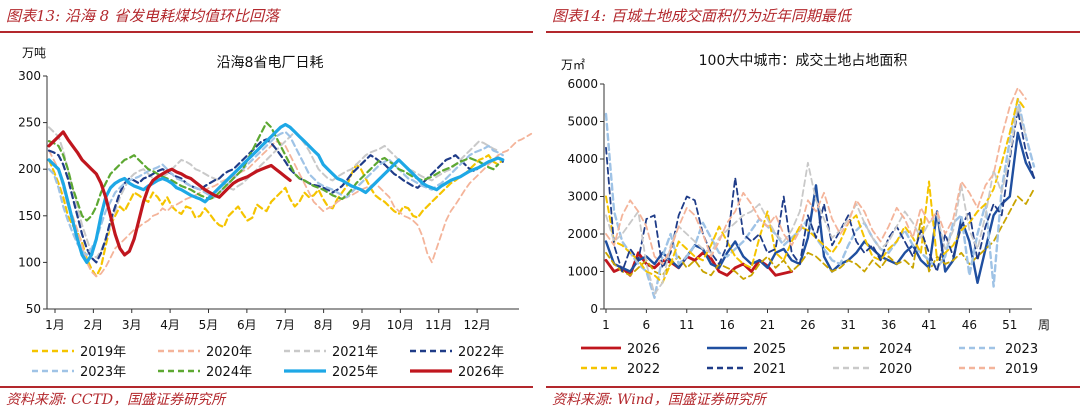 This screenshot has width=1080, height=411. I want to click on right-legend-label: 2023, so click(1021, 349).